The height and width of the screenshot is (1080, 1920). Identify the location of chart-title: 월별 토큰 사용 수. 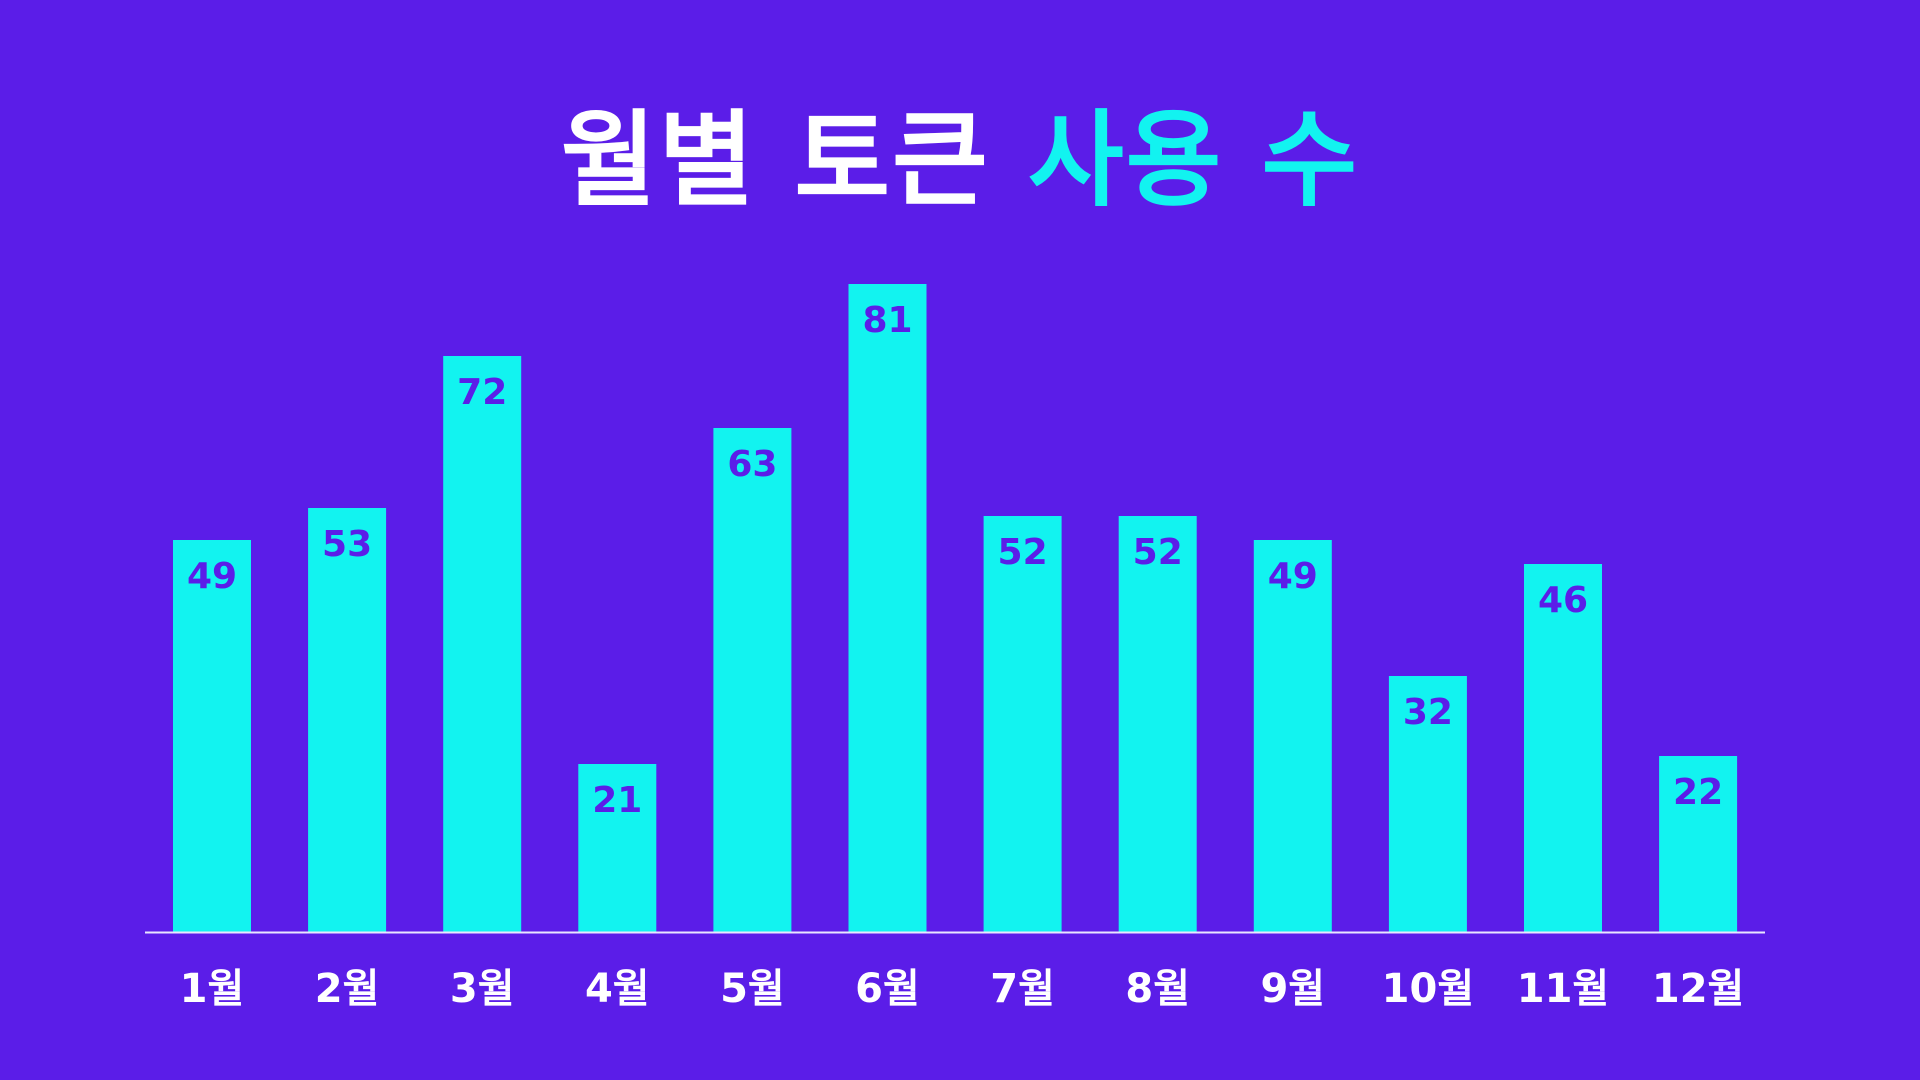
(960, 160).